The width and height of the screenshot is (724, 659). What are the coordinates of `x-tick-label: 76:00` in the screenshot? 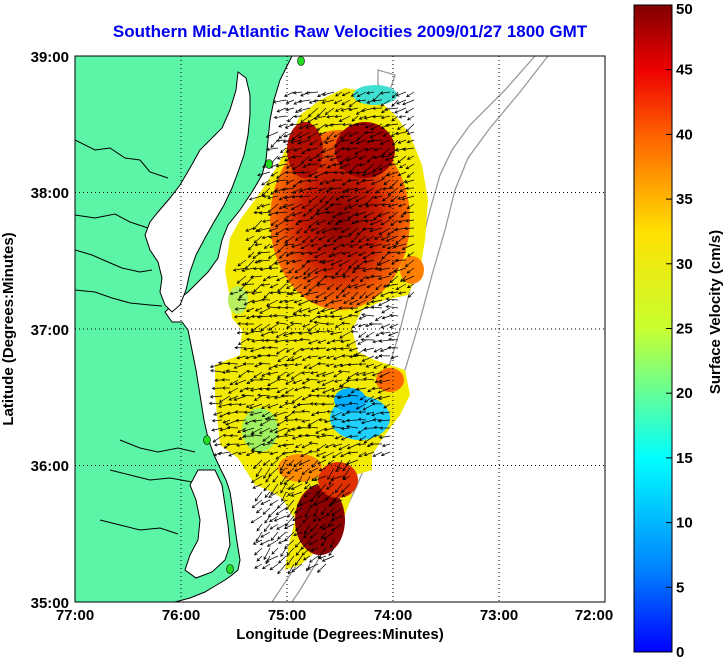 It's located at (181, 615).